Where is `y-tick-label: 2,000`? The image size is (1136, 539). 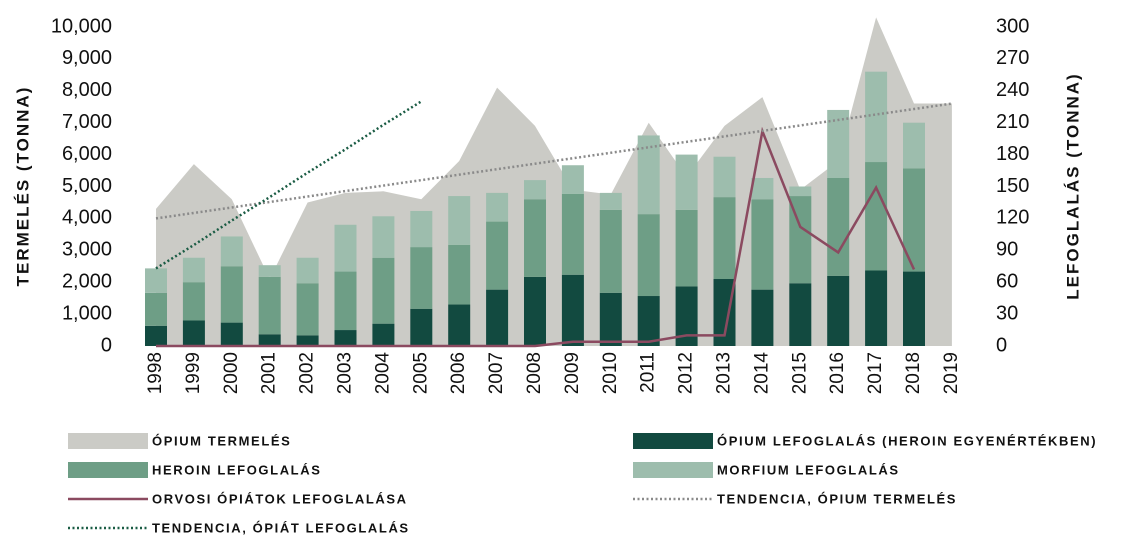
y-tick-label: 2,000 is located at coordinates (87, 281).